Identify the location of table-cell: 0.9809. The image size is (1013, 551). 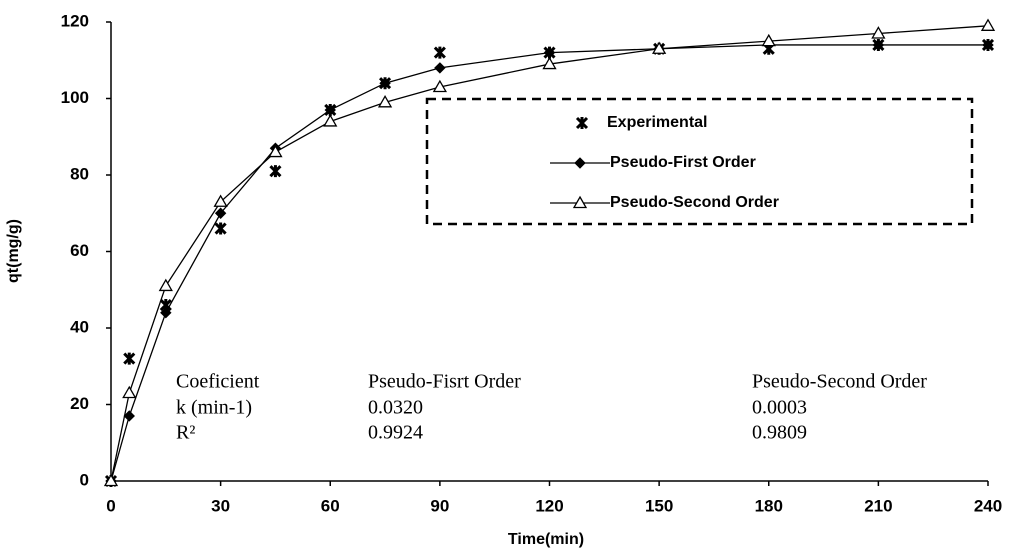
(779, 433).